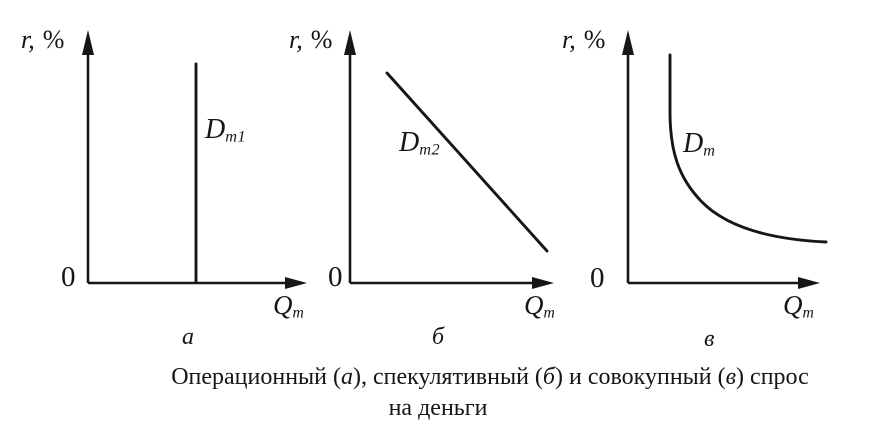 The image size is (890, 425). What do you see at coordinates (236, 136) in the screenshot?
I see `panel-a-curve-sub: m1` at bounding box center [236, 136].